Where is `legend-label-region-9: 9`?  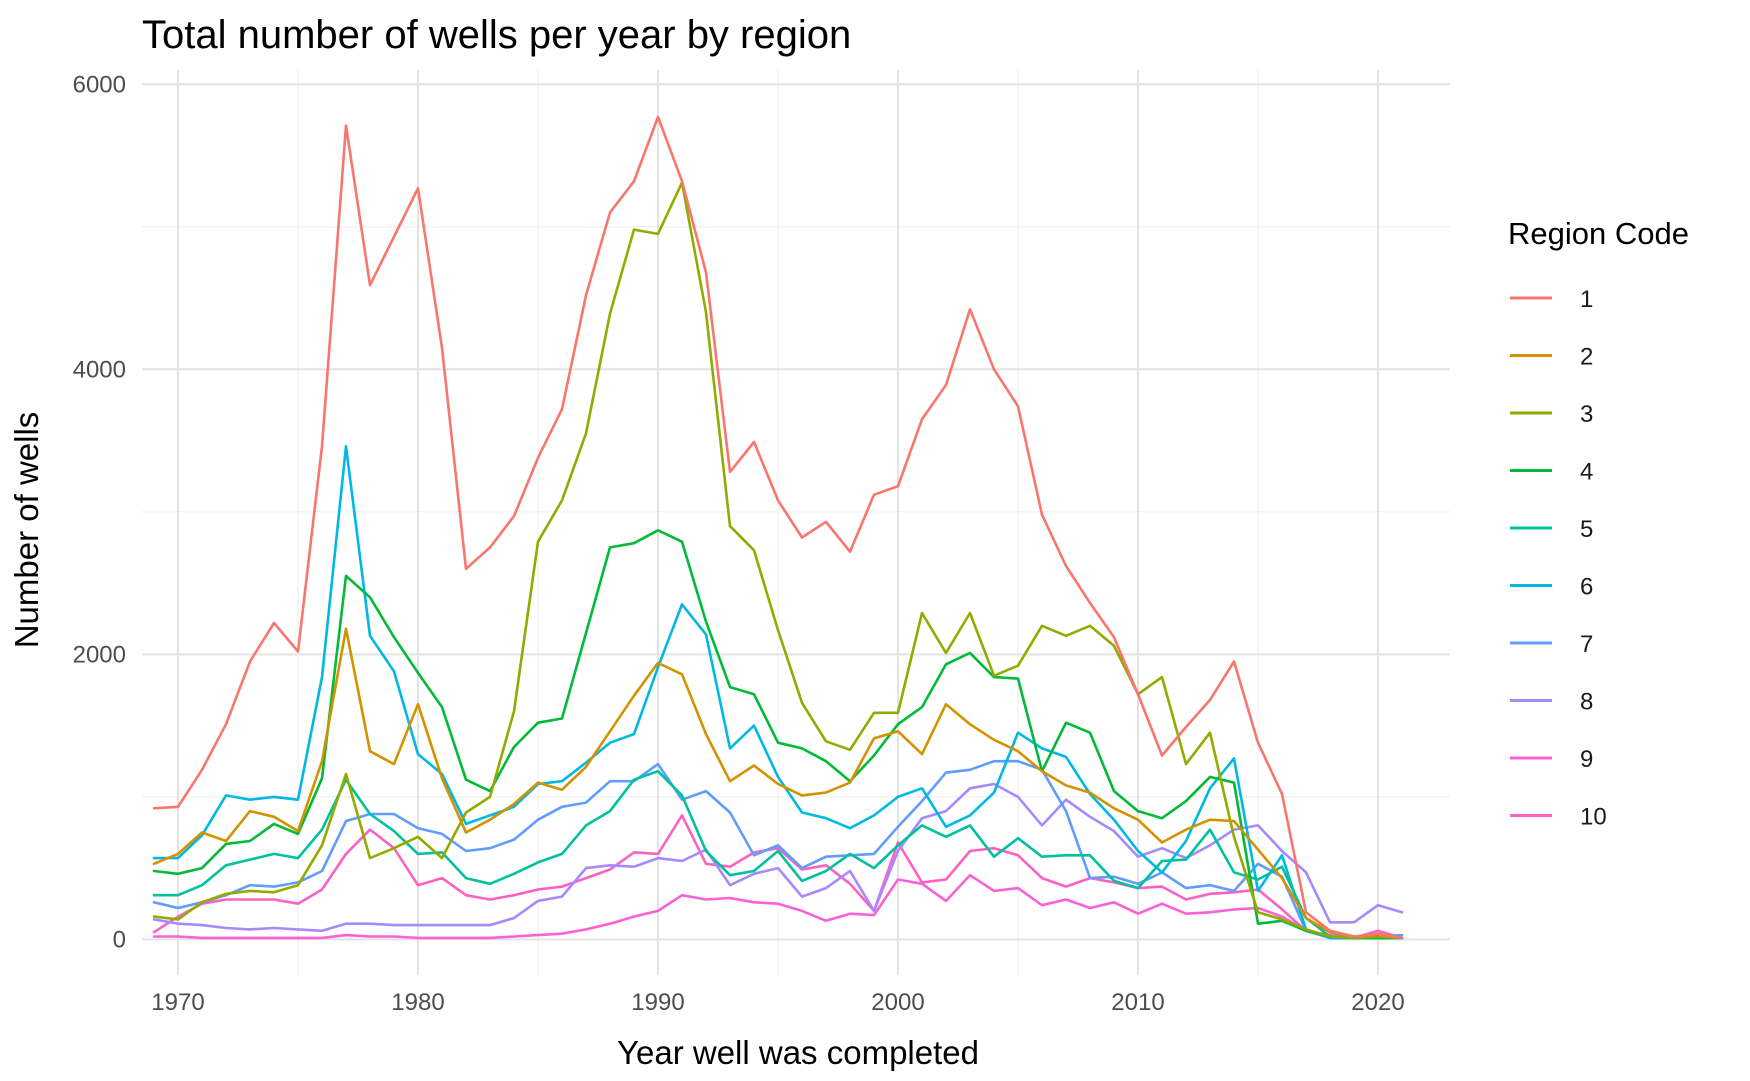 legend-label-region-9: 9 is located at coordinates (1586, 759).